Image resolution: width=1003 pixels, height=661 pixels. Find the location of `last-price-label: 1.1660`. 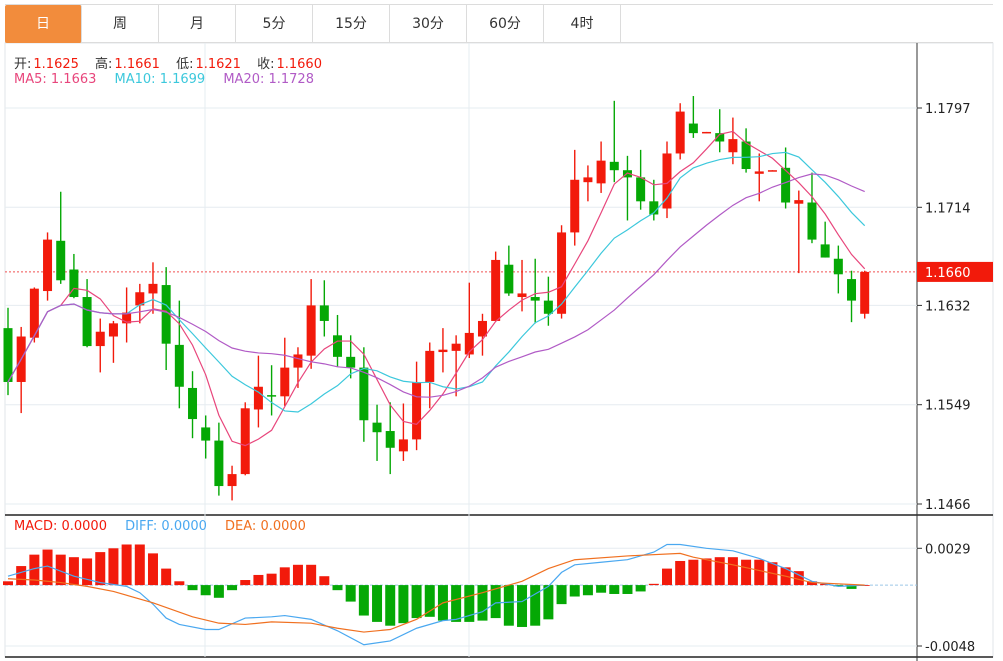

last-price-label: 1.1660 is located at coordinates (948, 273).